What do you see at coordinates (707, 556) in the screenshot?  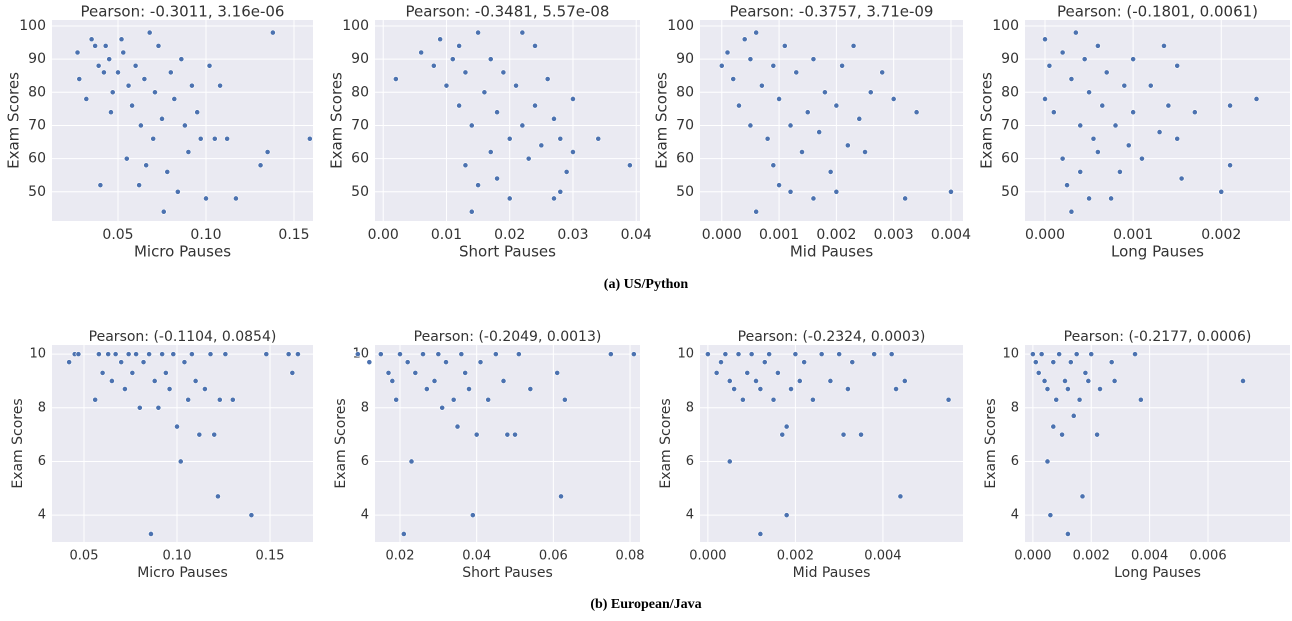 I see `x-tick-label: 0.000` at bounding box center [707, 556].